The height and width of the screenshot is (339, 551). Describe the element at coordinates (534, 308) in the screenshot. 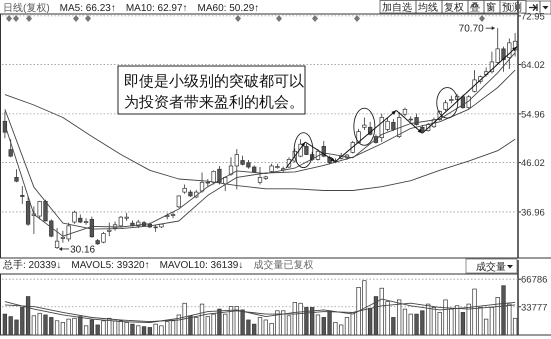

I see `y-tick-label: 33777` at that location.